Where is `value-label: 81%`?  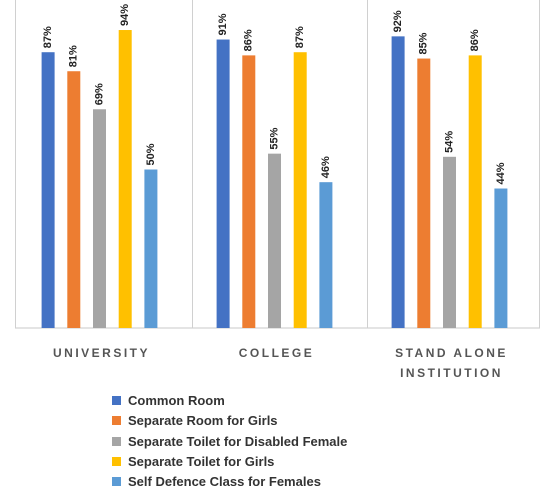
value-label: 81% is located at coordinates (74, 56).